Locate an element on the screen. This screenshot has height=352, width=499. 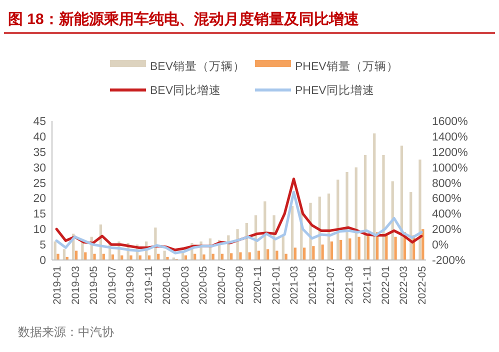
y2-tick-label: -200% is located at coordinates (449, 261).